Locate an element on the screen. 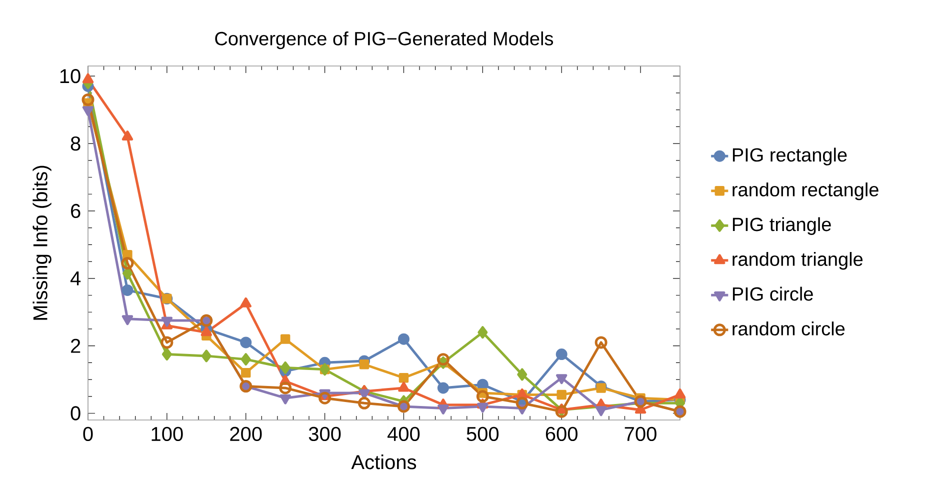 Image resolution: width=948 pixels, height=496 pixels. x-tick-label: 0 is located at coordinates (88, 434).